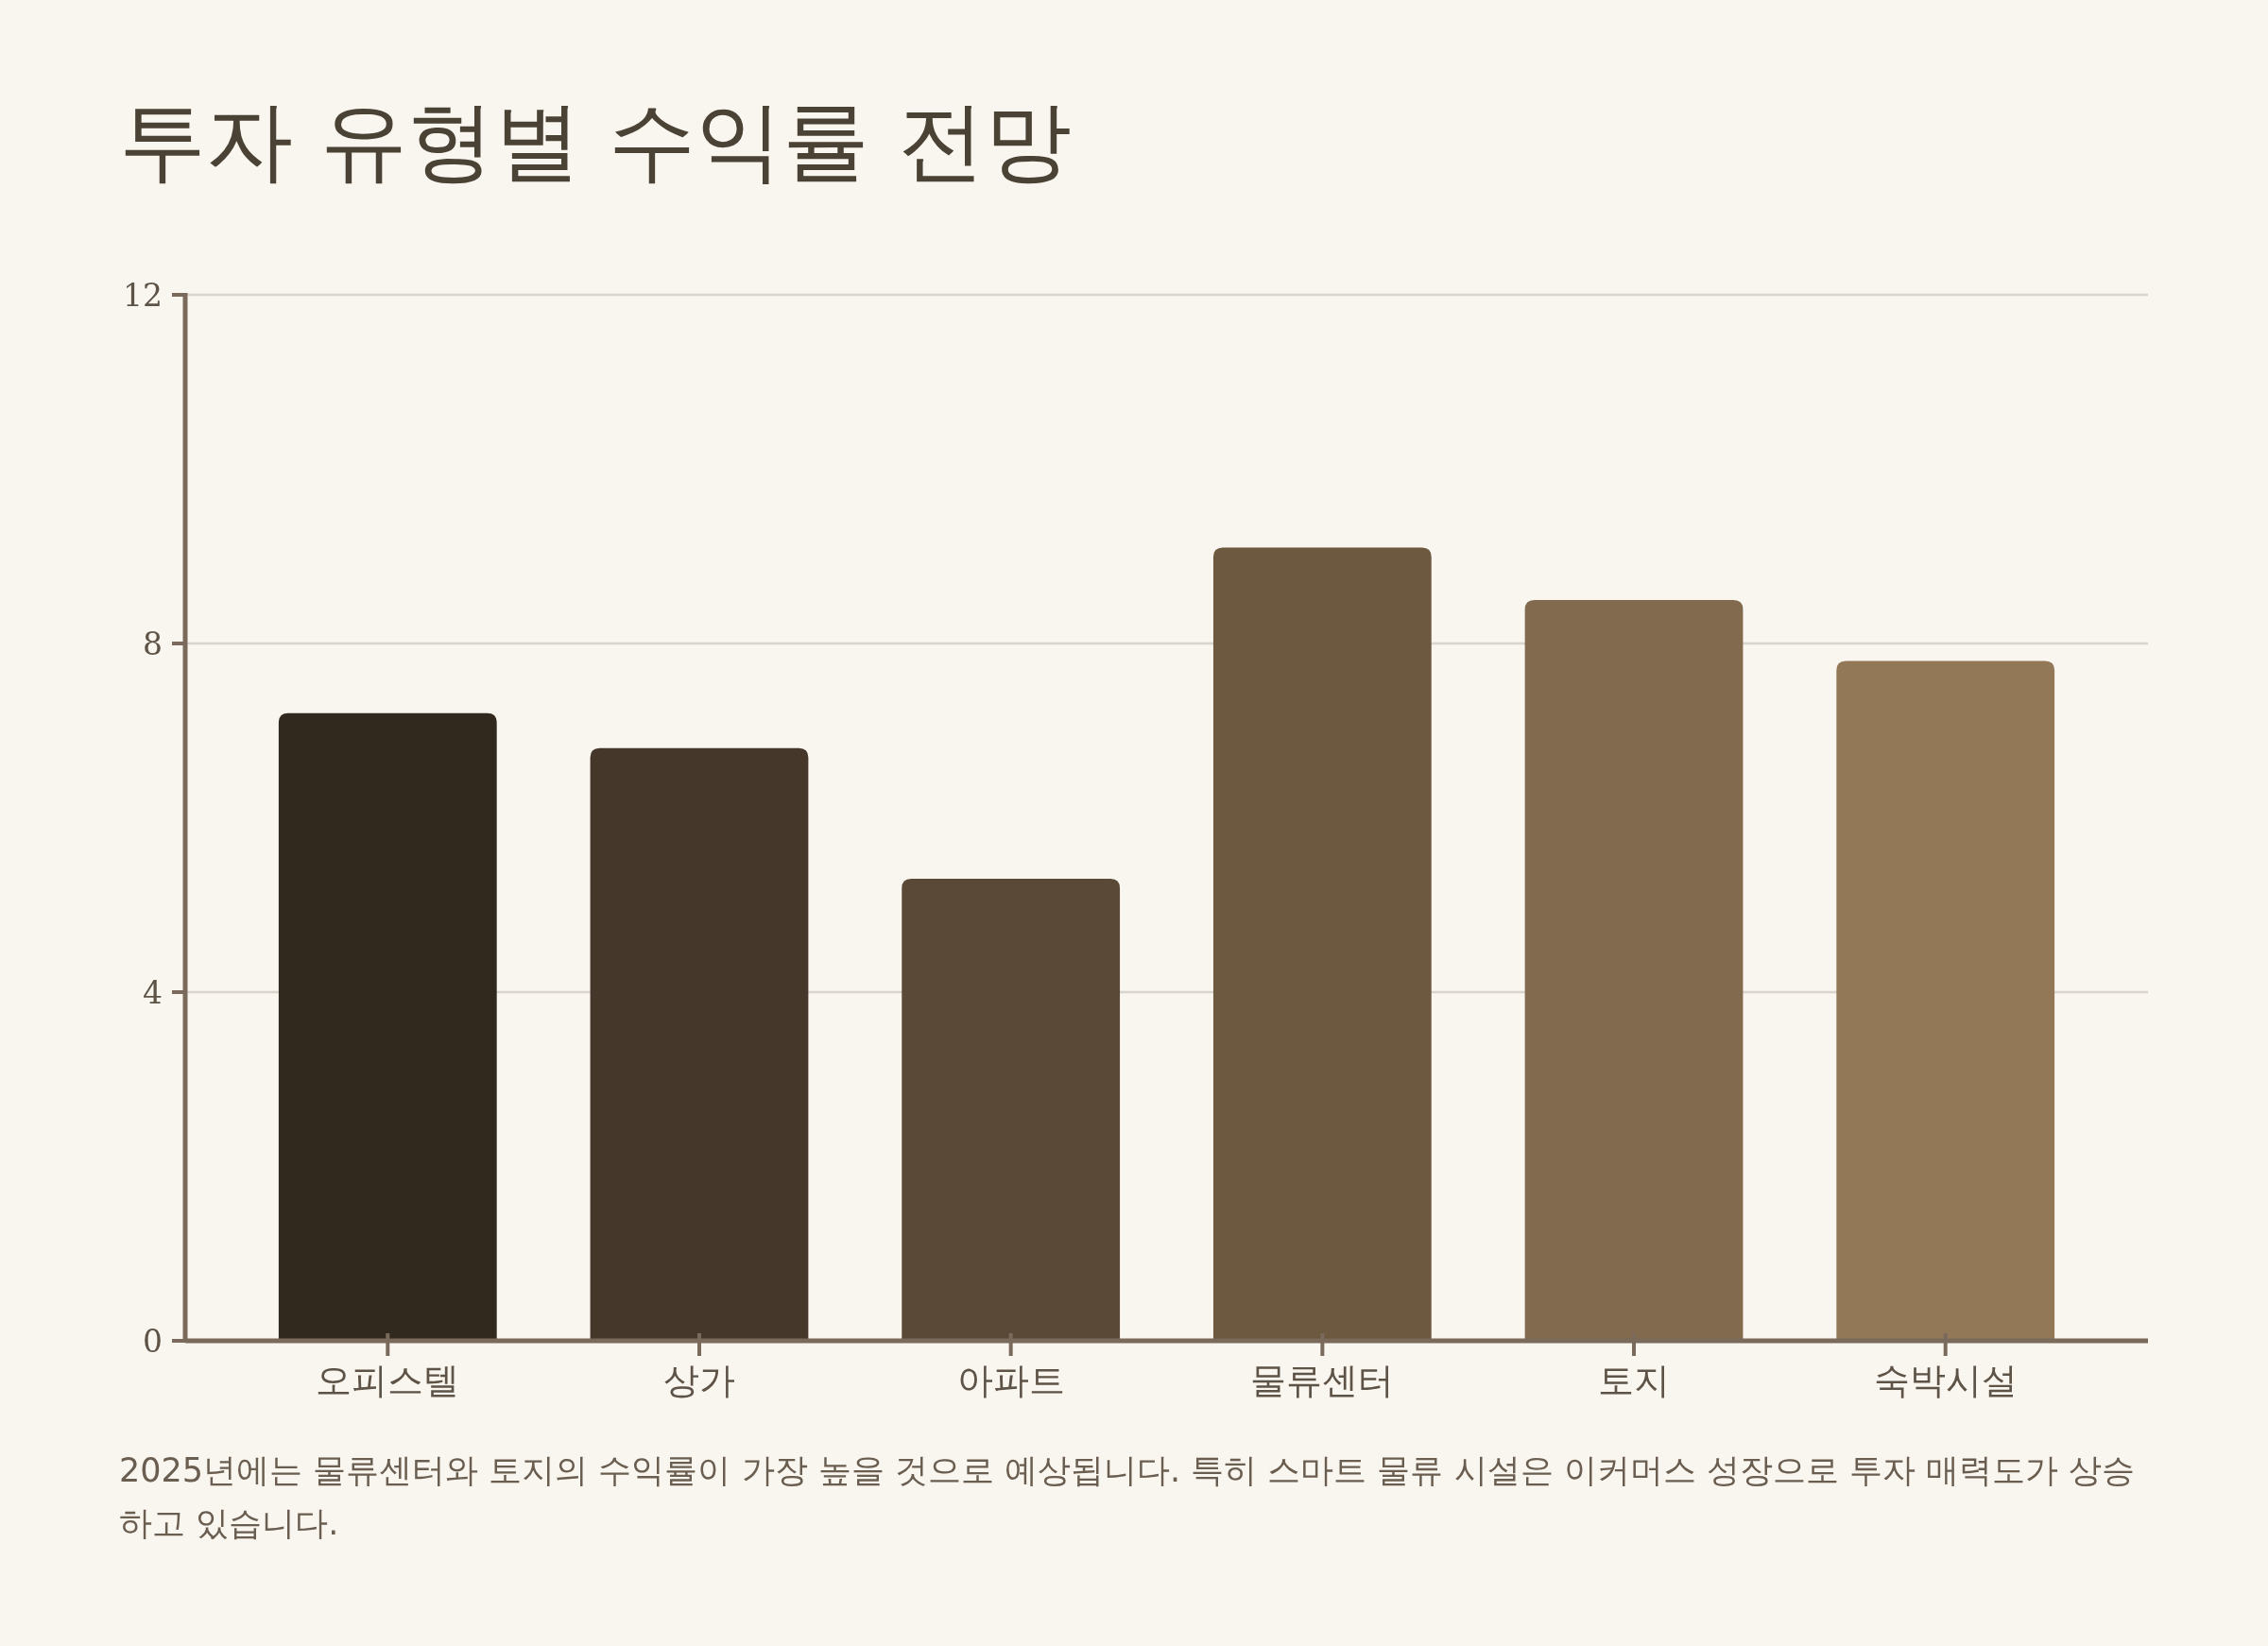 The width and height of the screenshot is (2268, 1646). Describe the element at coordinates (699, 1380) in the screenshot. I see `xtick: 상가` at that location.